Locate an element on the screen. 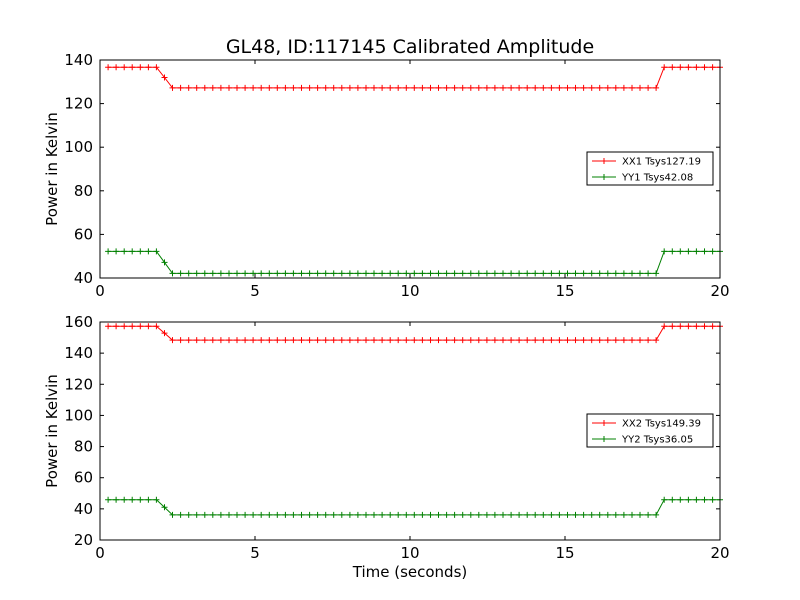  y-axis-label: Power in Kelvin is located at coordinates (52, 169).